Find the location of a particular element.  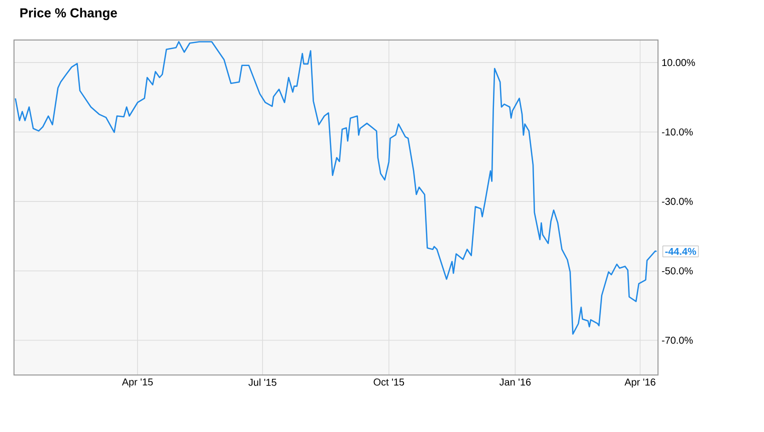

y-tick-label: -10.0% is located at coordinates (677, 132).